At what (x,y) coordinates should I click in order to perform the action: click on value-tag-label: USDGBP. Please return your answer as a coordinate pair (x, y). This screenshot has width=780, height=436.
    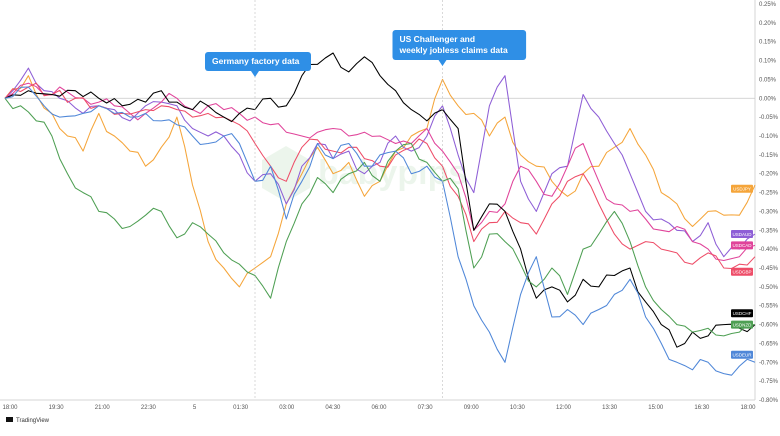
    Looking at the image, I should click on (741, 272).